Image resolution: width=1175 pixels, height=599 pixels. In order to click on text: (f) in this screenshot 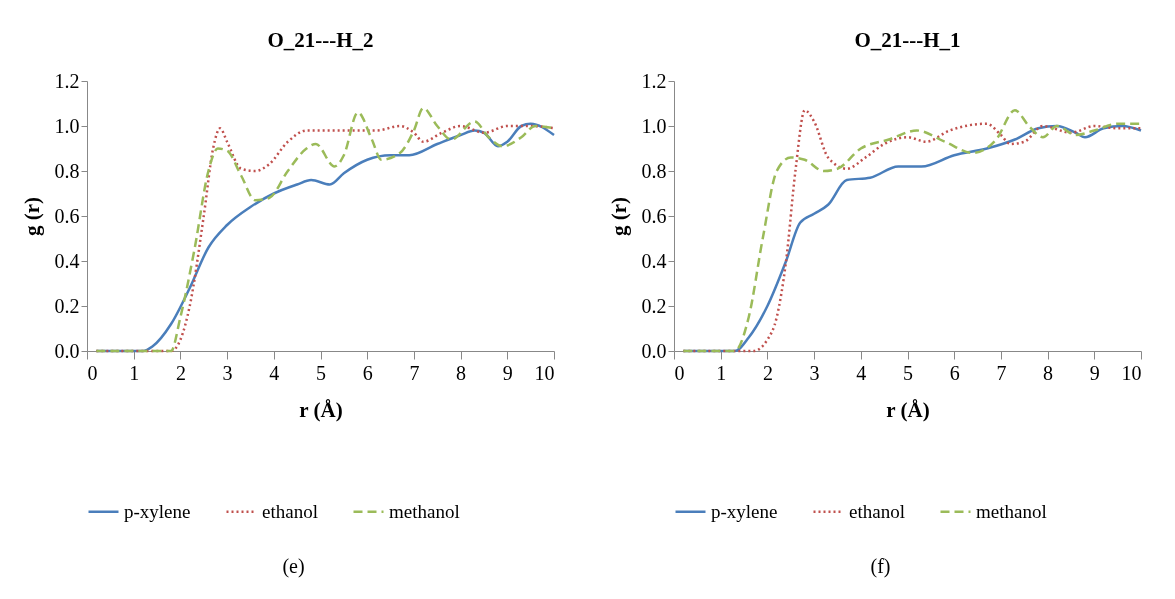, I will do `click(880, 566)`.